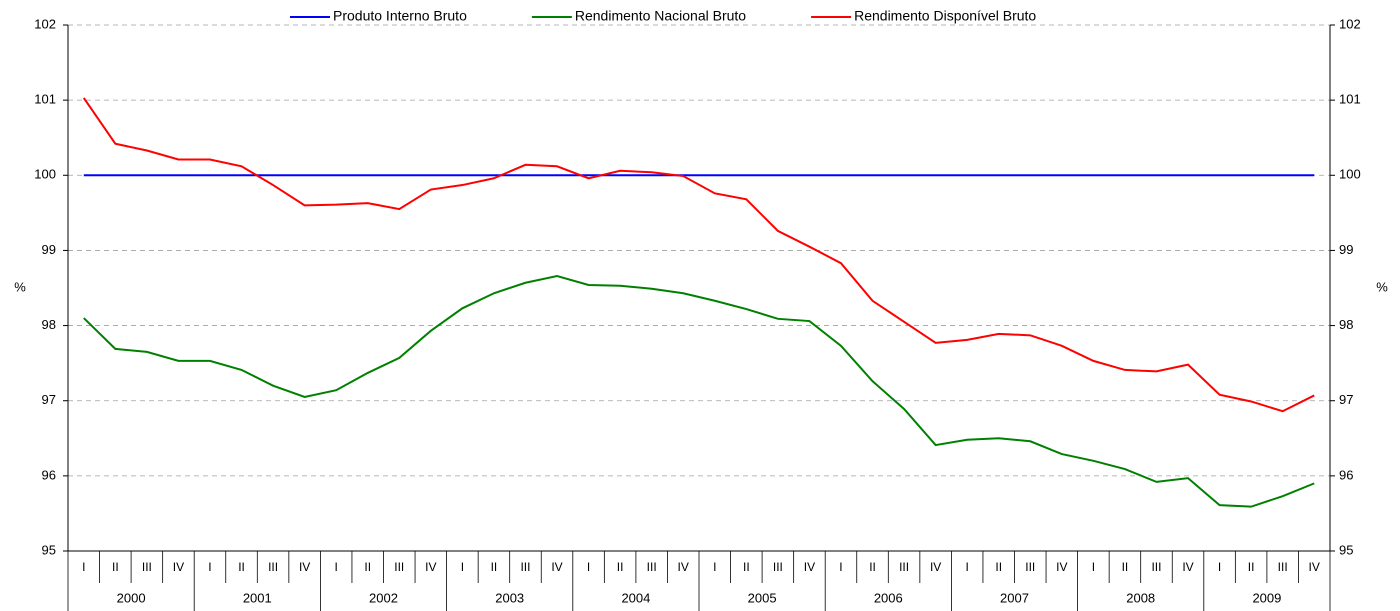  I want to click on y2-tick-label: 102, so click(1350, 23).